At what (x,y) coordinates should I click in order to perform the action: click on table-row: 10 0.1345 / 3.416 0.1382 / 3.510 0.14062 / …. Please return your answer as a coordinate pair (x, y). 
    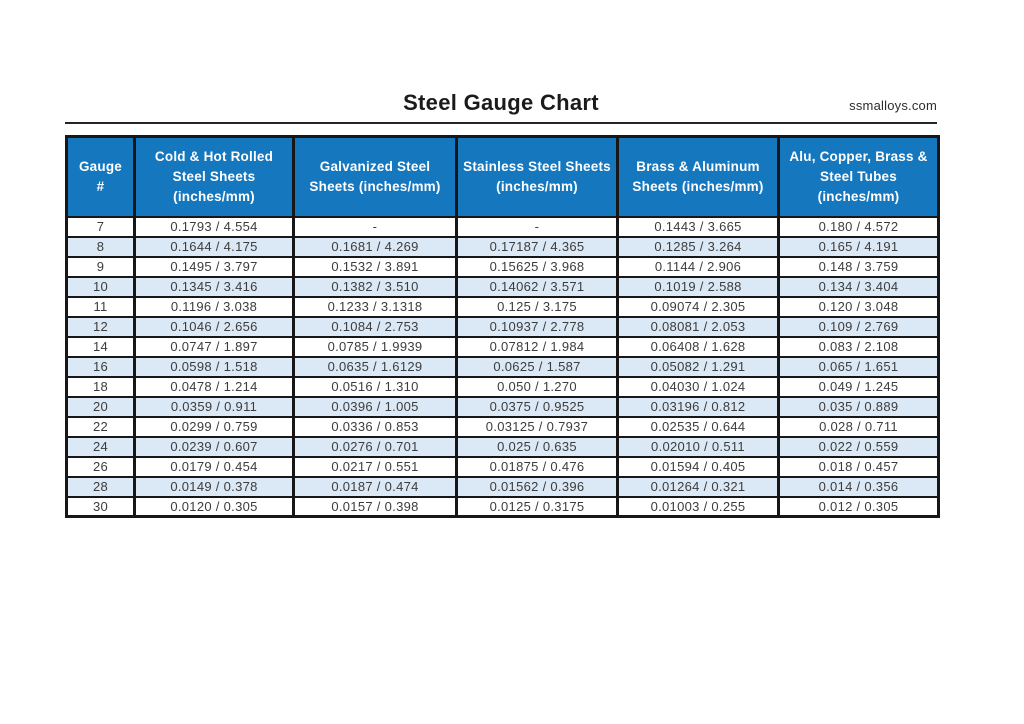
    Looking at the image, I should click on (502, 286).